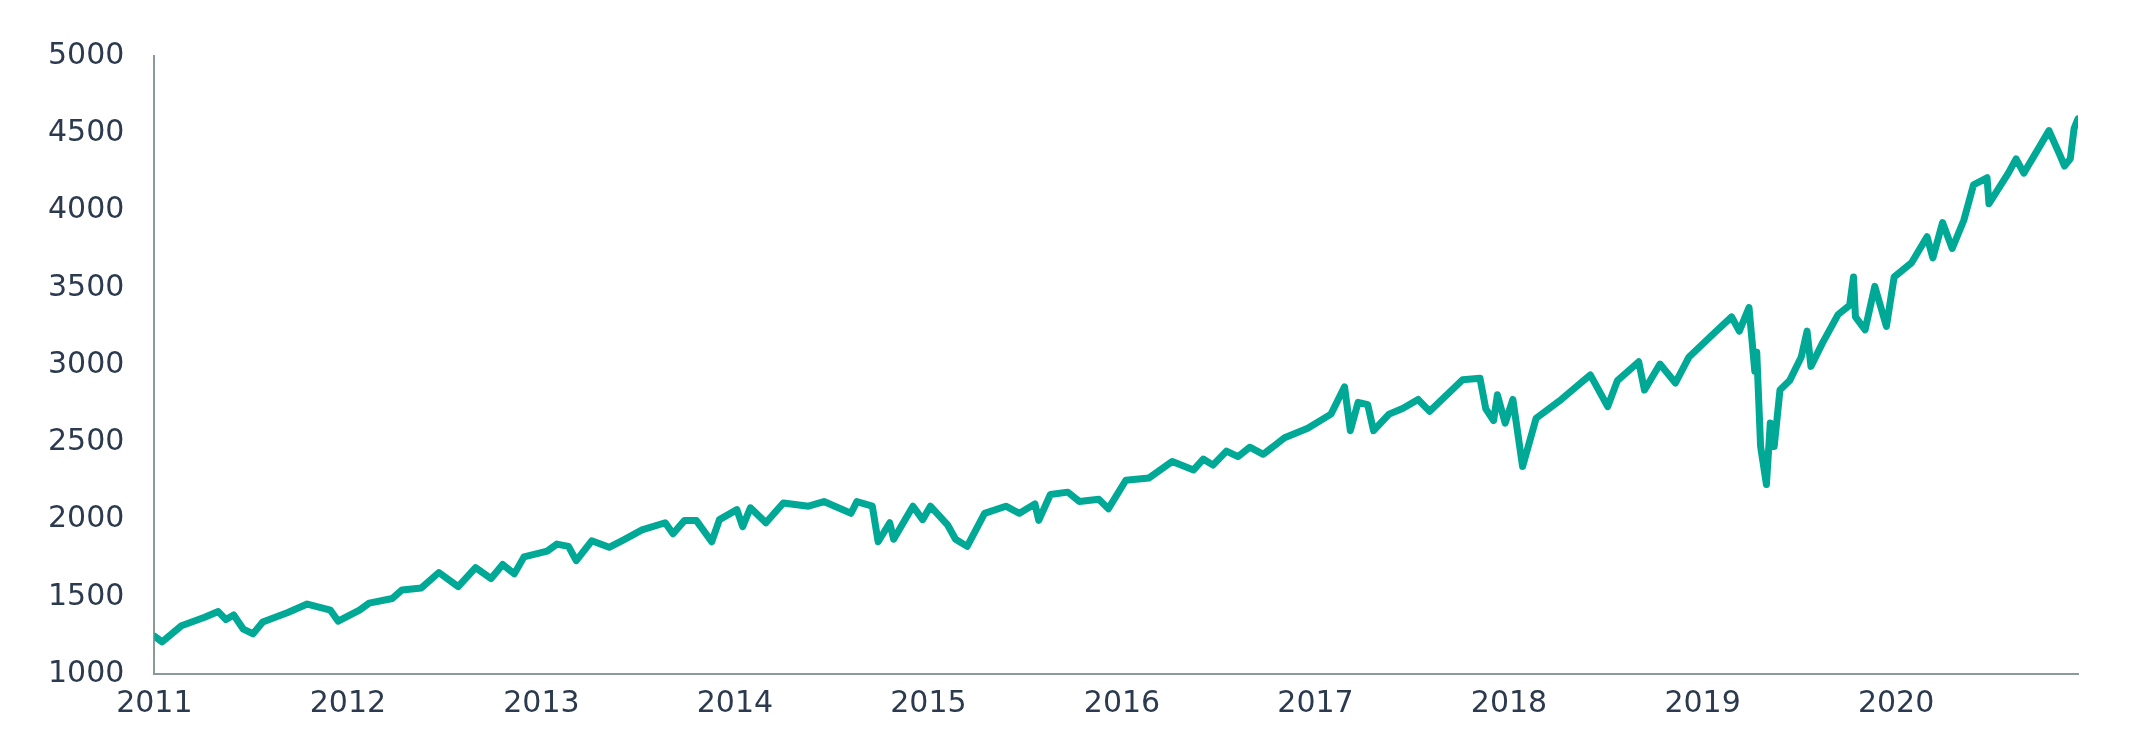 Image resolution: width=2140 pixels, height=756 pixels. Describe the element at coordinates (86, 285) in the screenshot. I see `y-tick-label: 3500` at that location.